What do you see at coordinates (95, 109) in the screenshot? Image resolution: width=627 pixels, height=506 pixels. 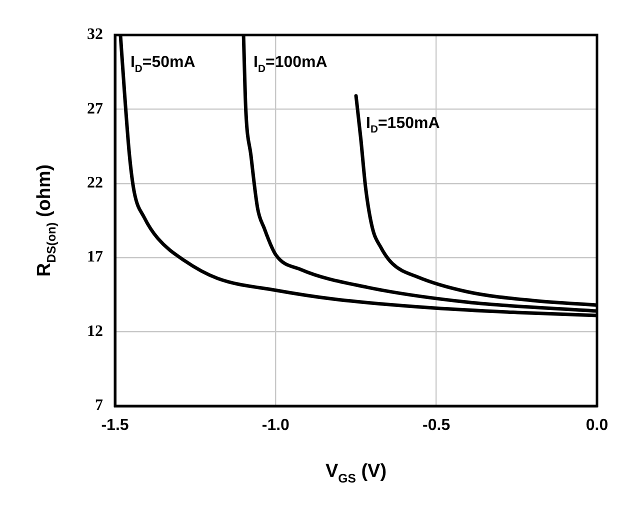 I see `y-tick-label: 27` at bounding box center [95, 109].